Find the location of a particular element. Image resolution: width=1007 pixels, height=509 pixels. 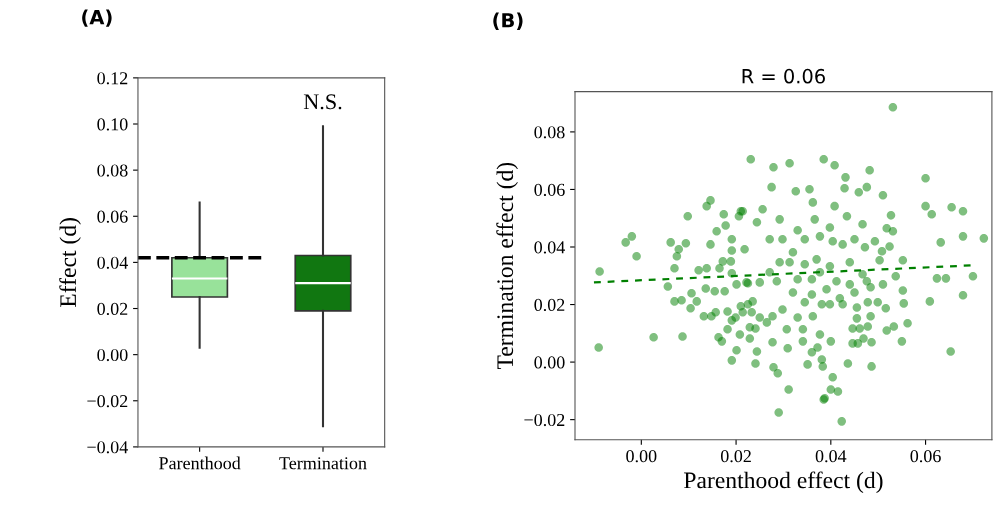

y-axis-title: Effect (d) is located at coordinates (70, 263).